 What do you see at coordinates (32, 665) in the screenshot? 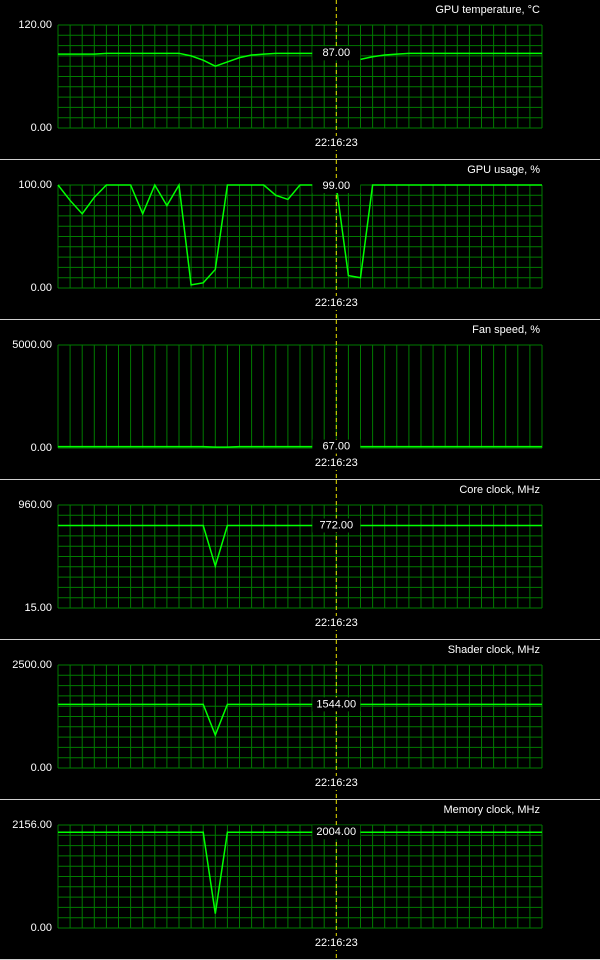
I see `y-tick-label: 2500.00` at bounding box center [32, 665].